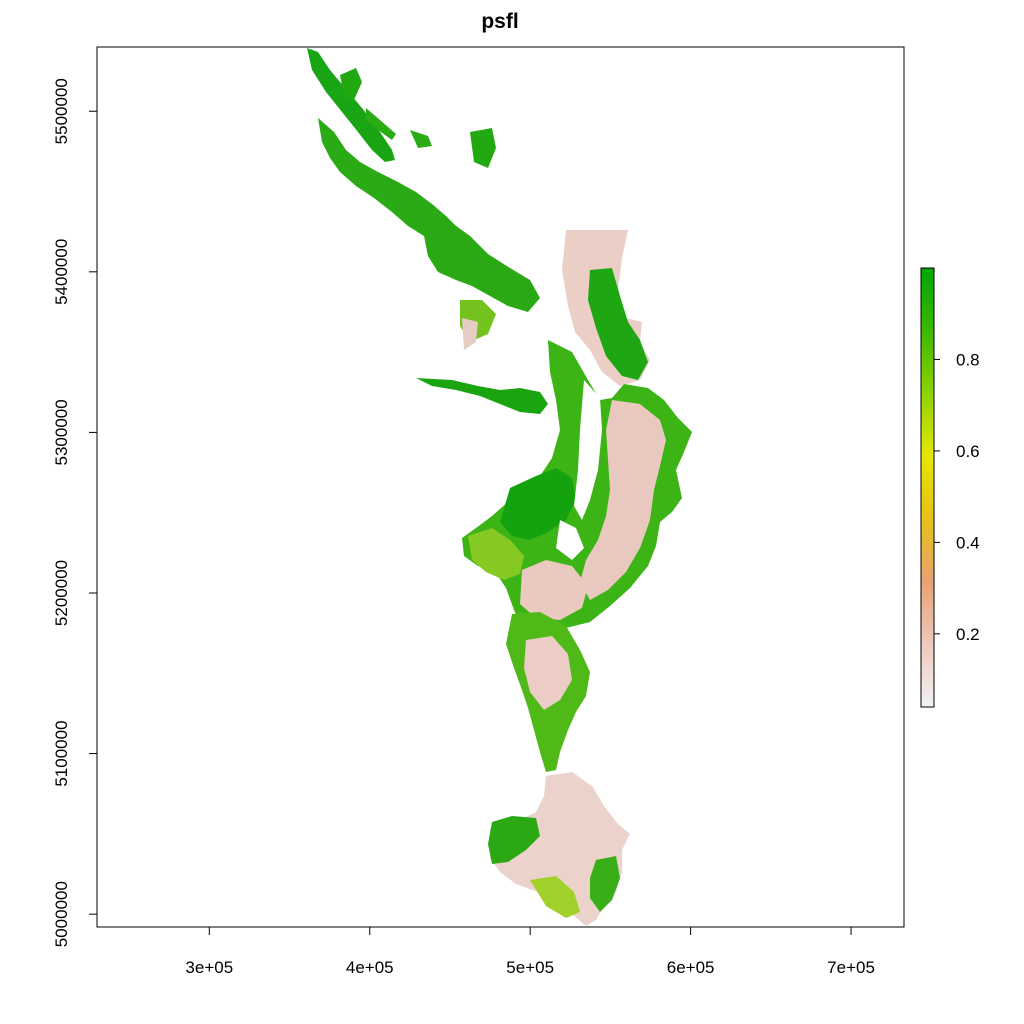  What do you see at coordinates (530, 967) in the screenshot?
I see `x-tick-label: 5e+05` at bounding box center [530, 967].